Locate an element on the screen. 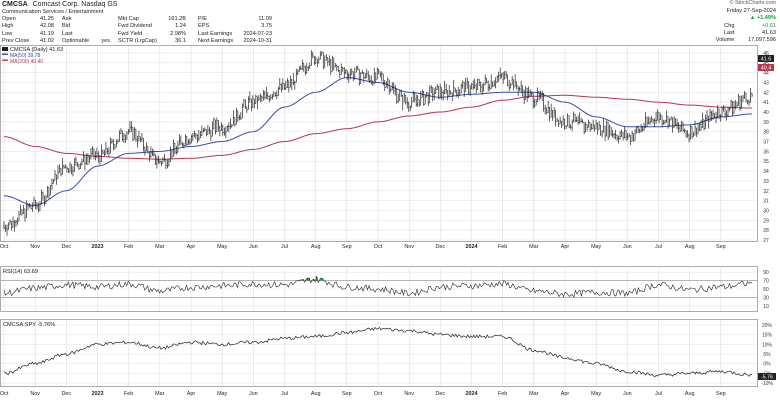 This screenshot has width=780, height=400. rsi-tick-label: 90 is located at coordinates (766, 273).